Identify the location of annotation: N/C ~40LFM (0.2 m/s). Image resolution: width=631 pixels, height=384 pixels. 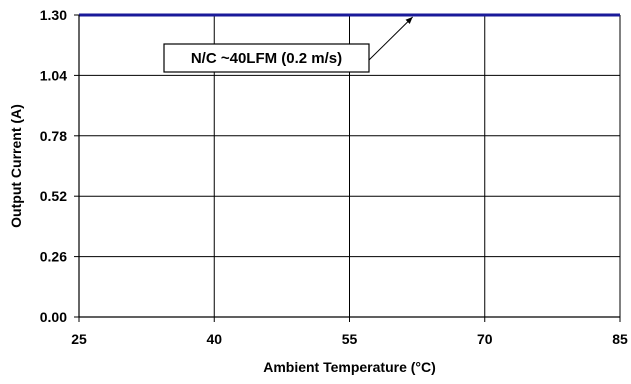
(288, 44).